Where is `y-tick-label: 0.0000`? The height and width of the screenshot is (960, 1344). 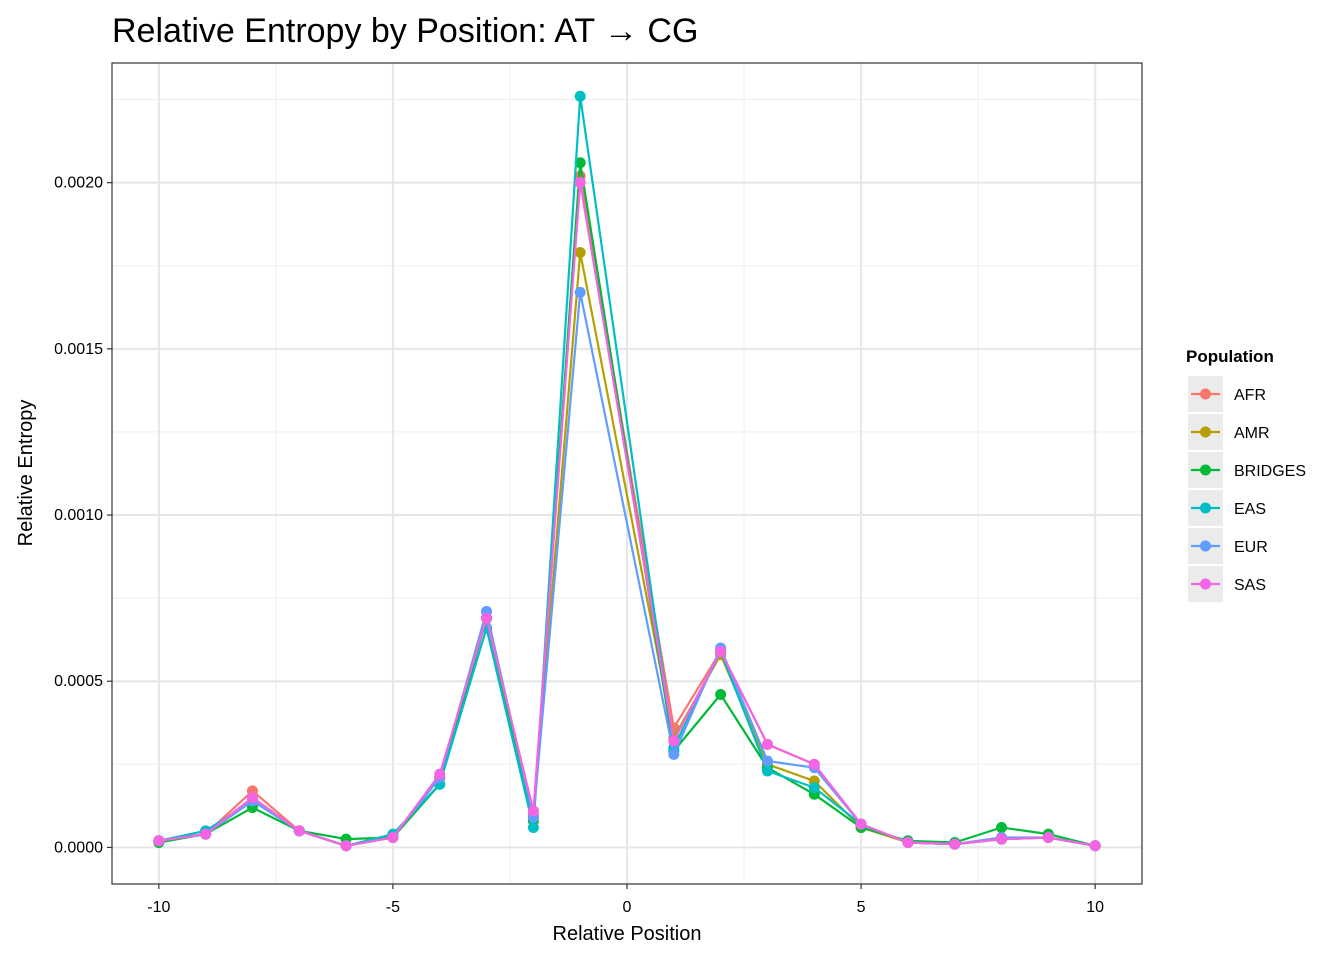 y-tick-label: 0.0000 is located at coordinates (78, 847).